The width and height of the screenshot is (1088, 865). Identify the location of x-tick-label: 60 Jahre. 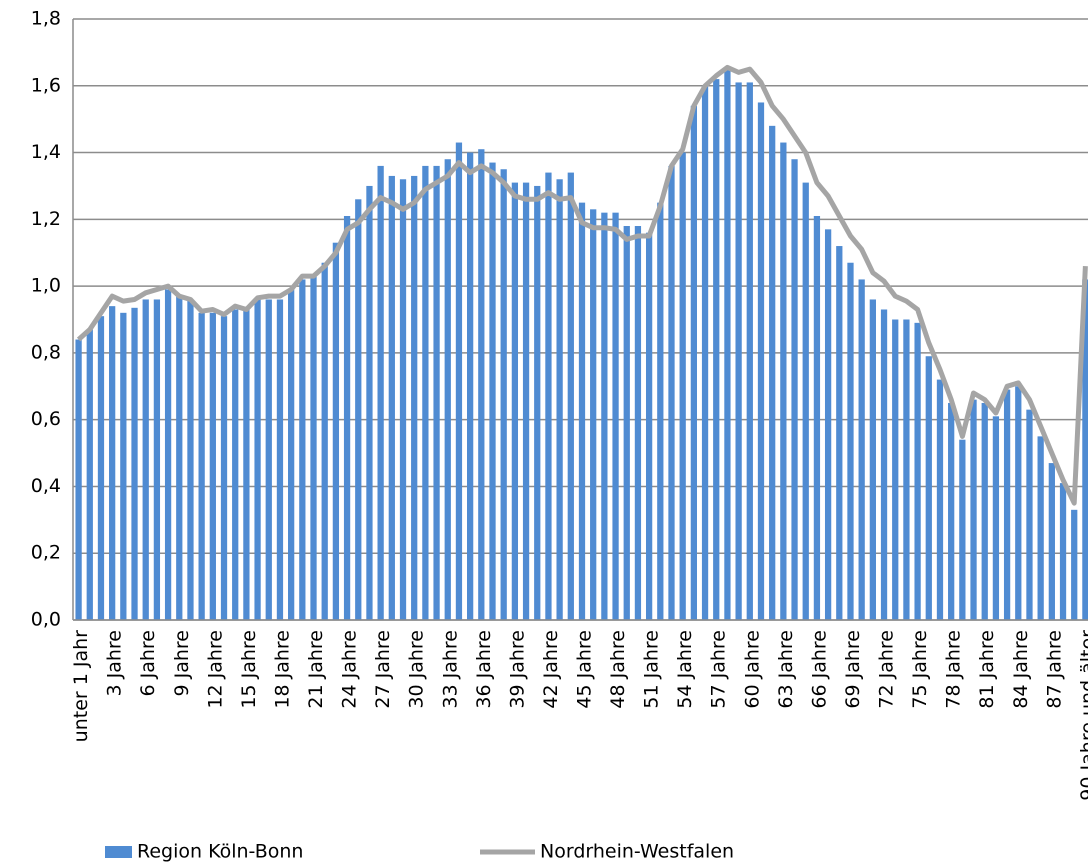
(752, 669).